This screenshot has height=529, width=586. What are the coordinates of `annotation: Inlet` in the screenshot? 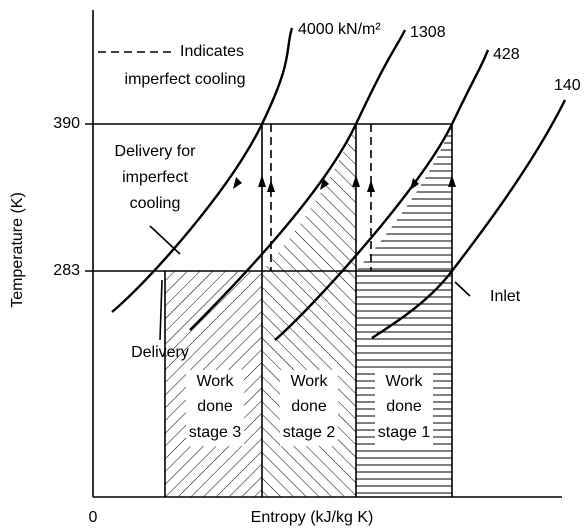 It's located at (505, 296).